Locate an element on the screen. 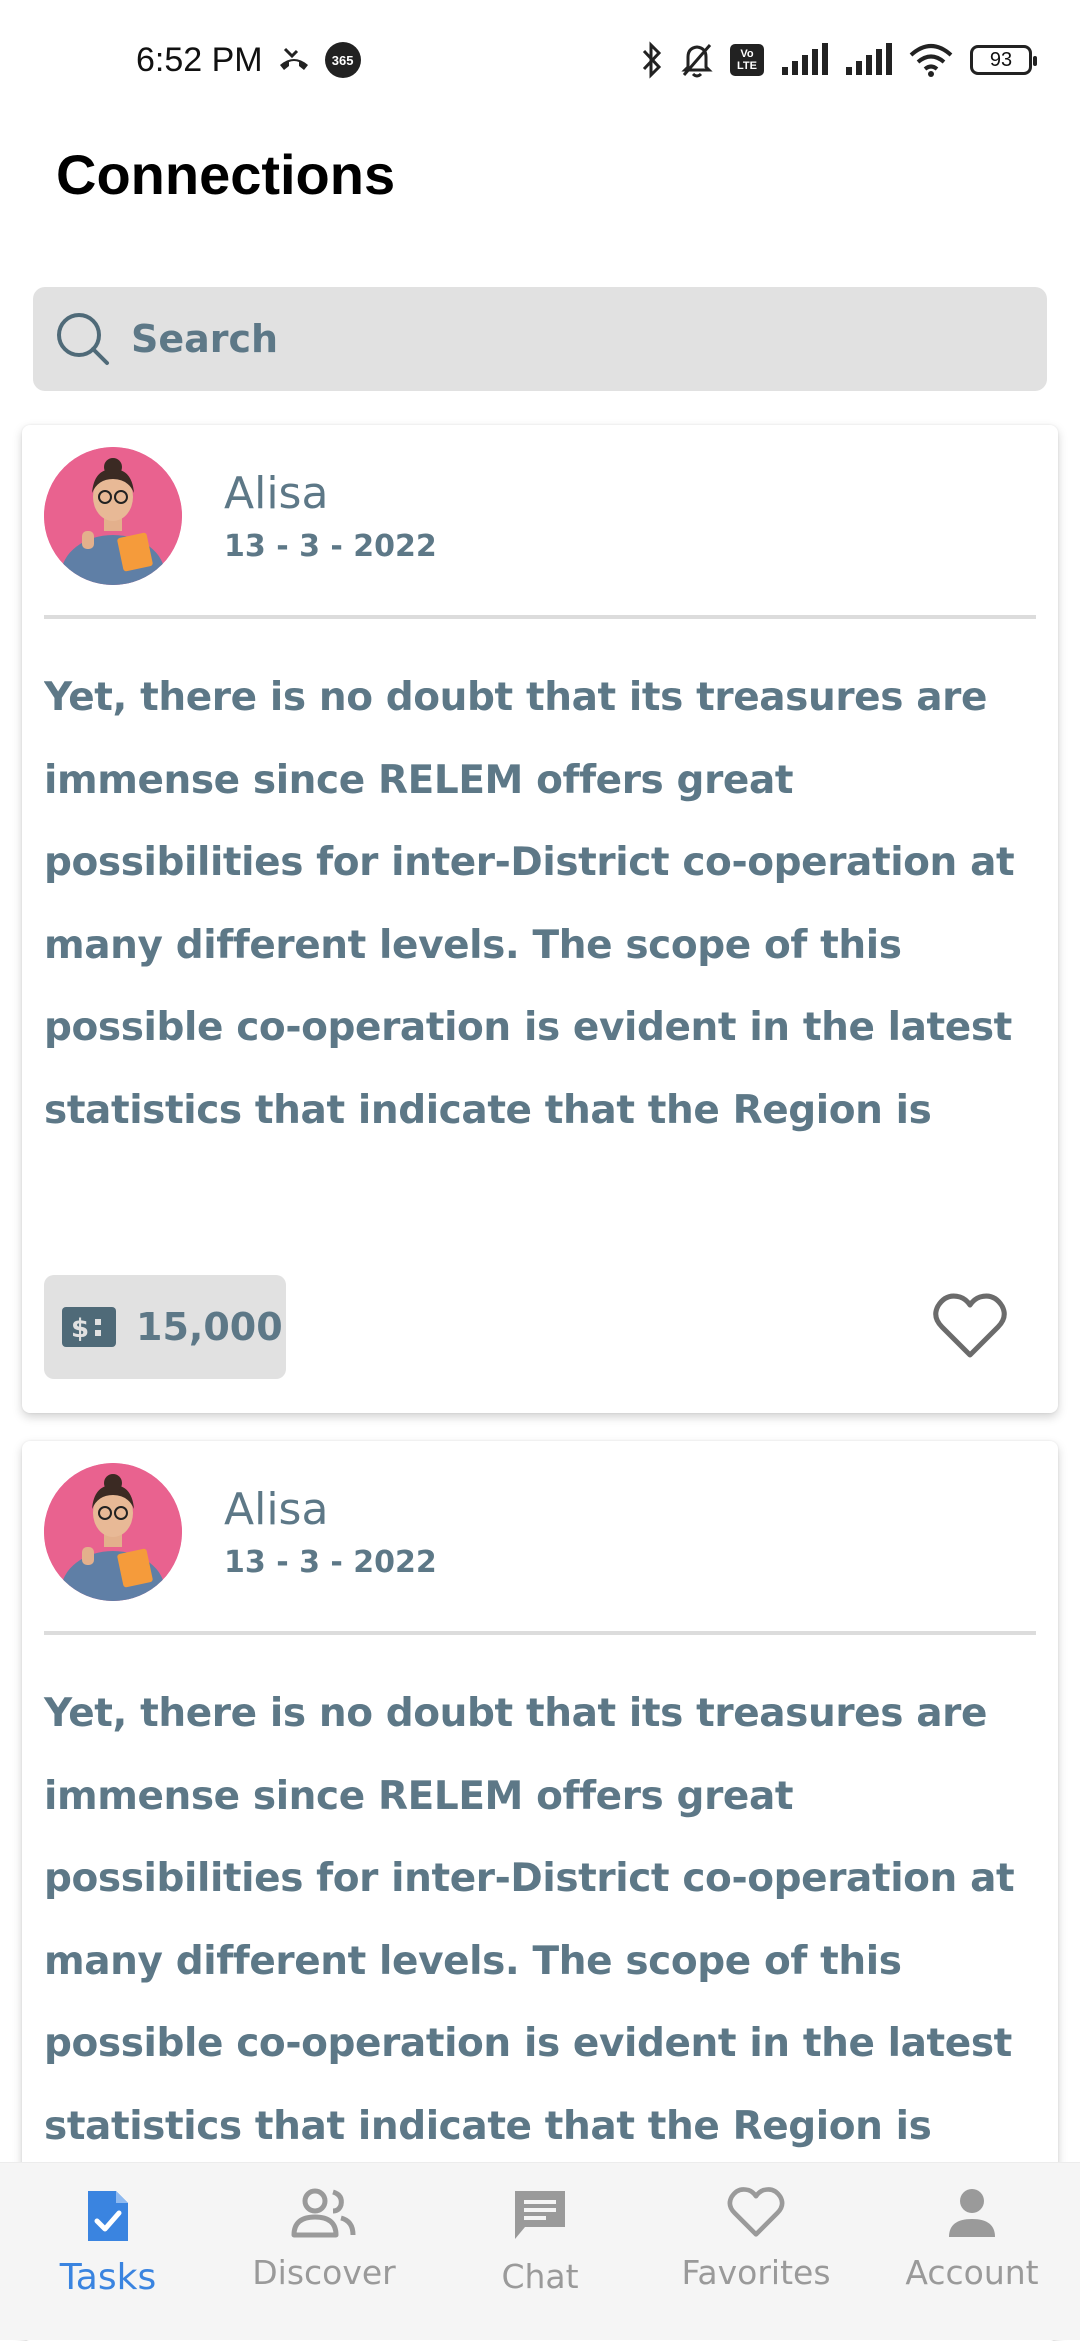 The width and height of the screenshot is (1080, 2341). nav-item-chat: Chat is located at coordinates (540, 2251).